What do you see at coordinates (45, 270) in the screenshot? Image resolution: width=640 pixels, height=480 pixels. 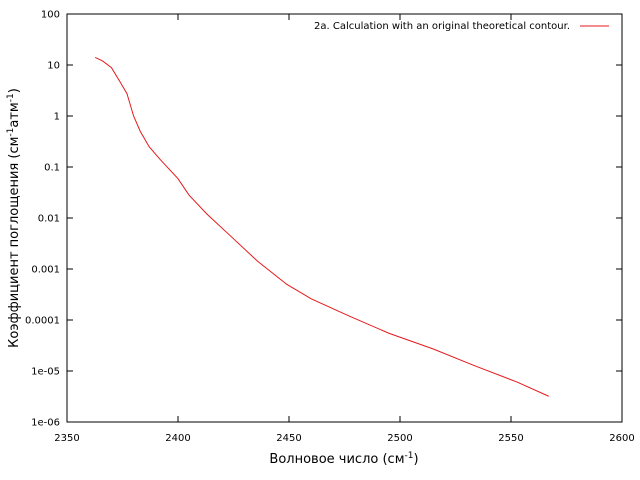 I see `y-tick-label: 0.001` at bounding box center [45, 270].